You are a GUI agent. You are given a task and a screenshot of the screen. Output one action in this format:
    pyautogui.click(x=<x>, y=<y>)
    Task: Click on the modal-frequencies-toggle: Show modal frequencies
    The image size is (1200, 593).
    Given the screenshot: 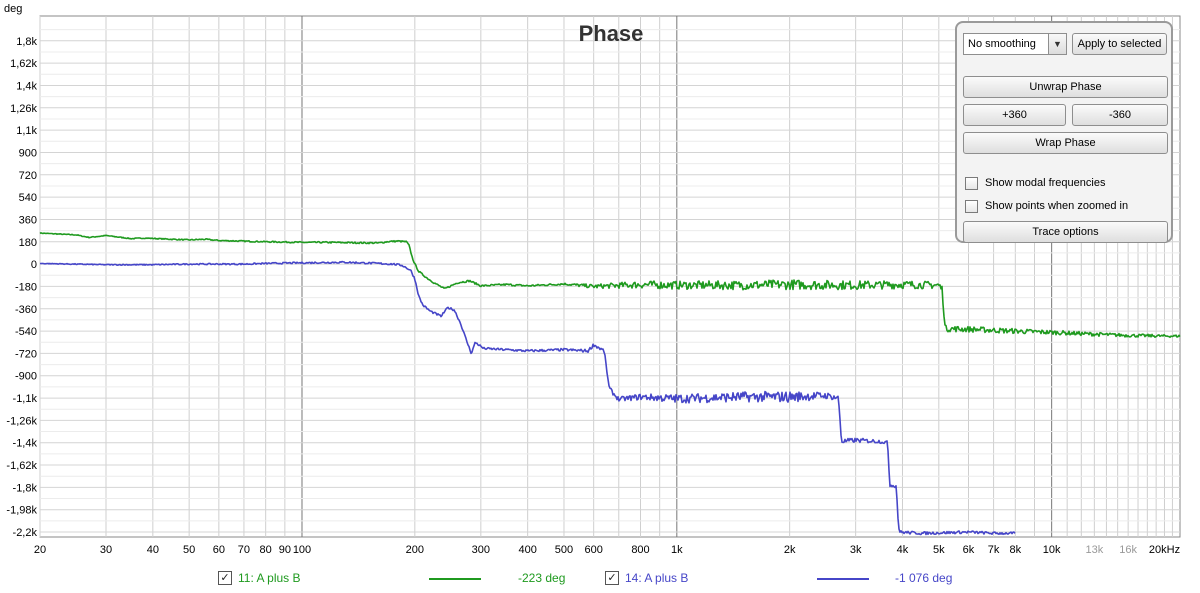 What is the action you would take?
    pyautogui.click(x=1035, y=183)
    